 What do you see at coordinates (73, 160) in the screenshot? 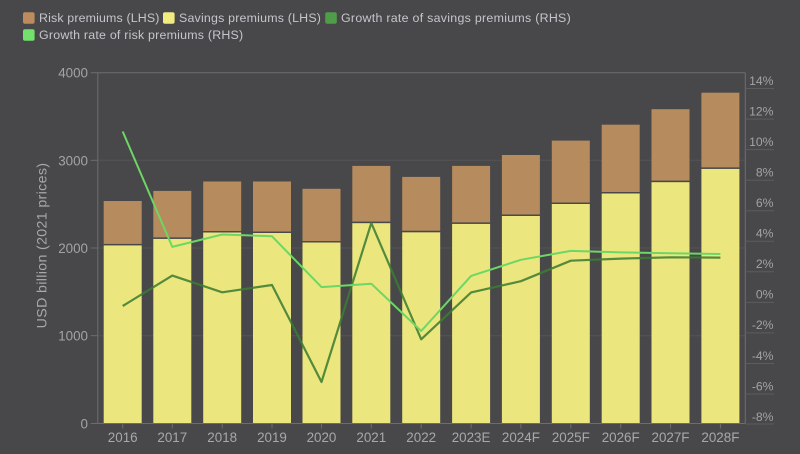
I see `svg-text: 3000` at bounding box center [73, 160].